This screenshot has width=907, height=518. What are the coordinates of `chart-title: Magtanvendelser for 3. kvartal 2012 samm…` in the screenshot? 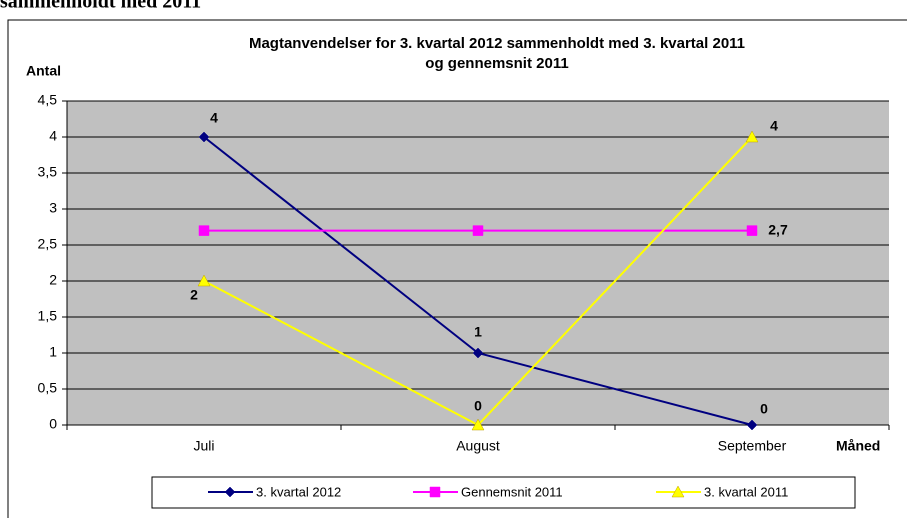 It's located at (497, 43).